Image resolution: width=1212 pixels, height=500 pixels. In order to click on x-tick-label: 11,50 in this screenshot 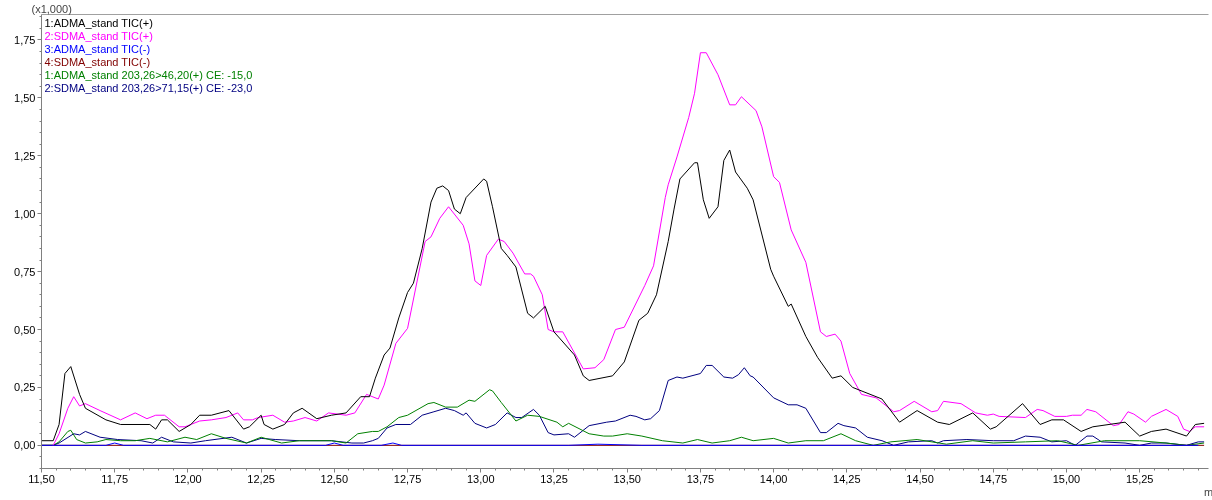, I will do `click(41, 478)`.